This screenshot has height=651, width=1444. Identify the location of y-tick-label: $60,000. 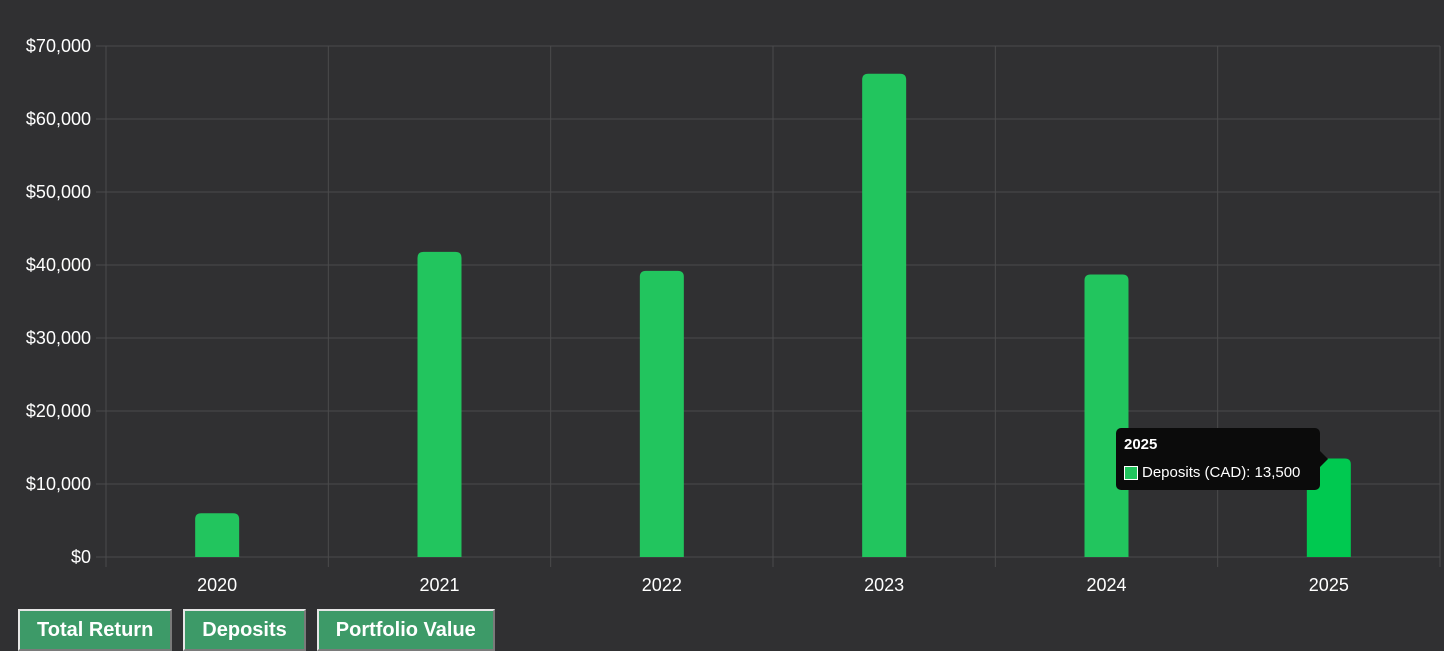
(58, 119).